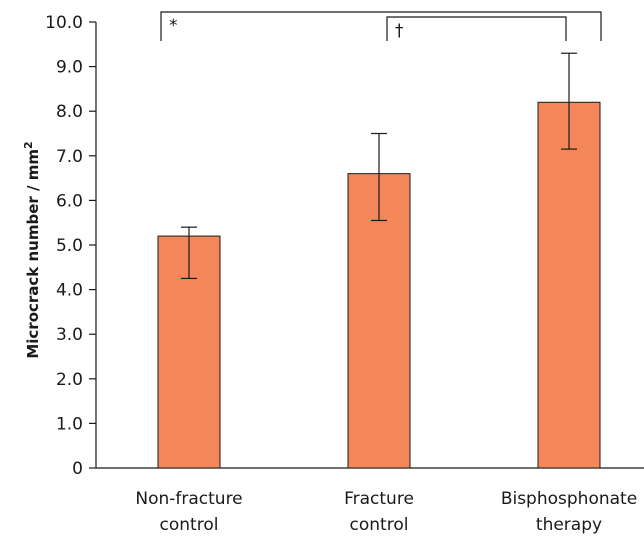 The image size is (644, 542). What do you see at coordinates (569, 512) in the screenshot?
I see `x-category-label: Bisphosphonate therapy` at bounding box center [569, 512].